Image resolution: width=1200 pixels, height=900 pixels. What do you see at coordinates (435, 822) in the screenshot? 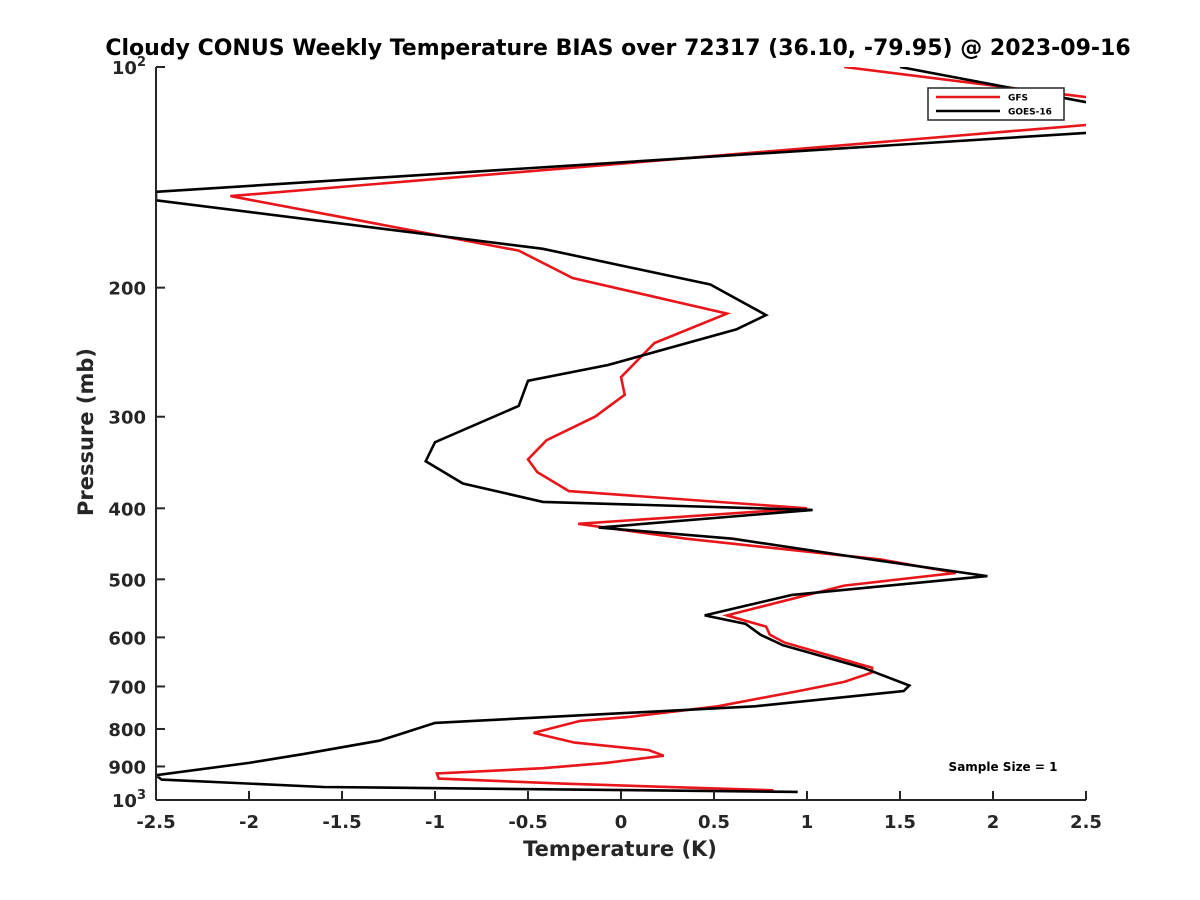
I see `x-tick-label: -1` at bounding box center [435, 822].